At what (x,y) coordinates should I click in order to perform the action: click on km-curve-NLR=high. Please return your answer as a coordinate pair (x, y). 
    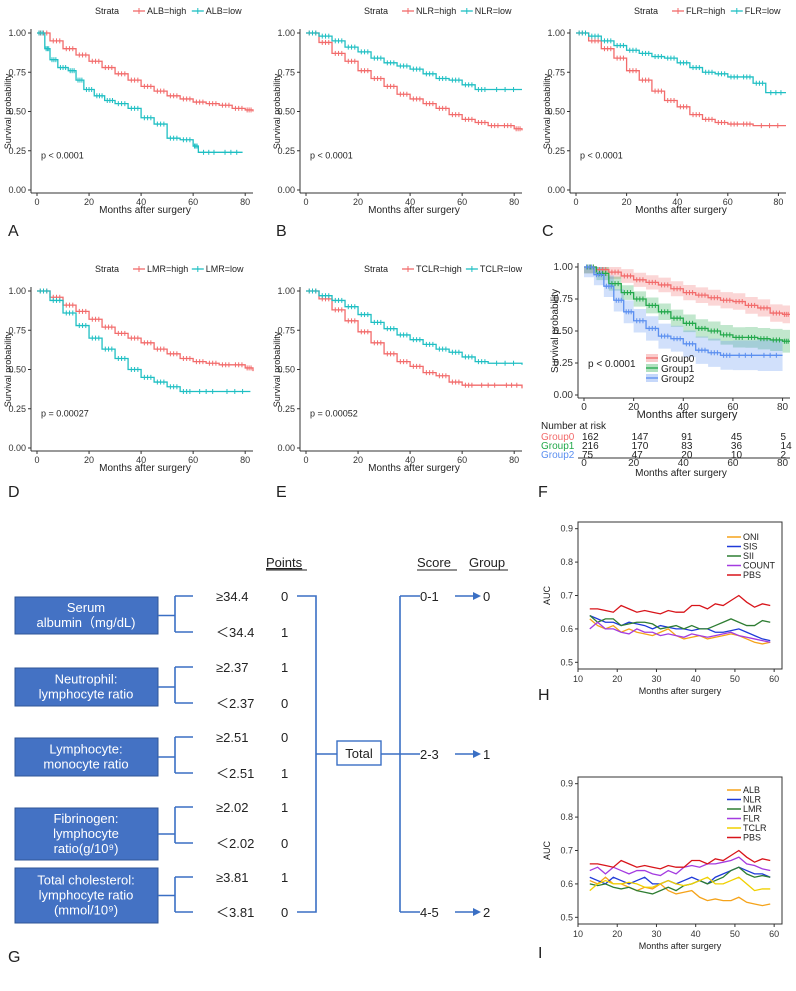
    Looking at the image, I should click on (414, 81).